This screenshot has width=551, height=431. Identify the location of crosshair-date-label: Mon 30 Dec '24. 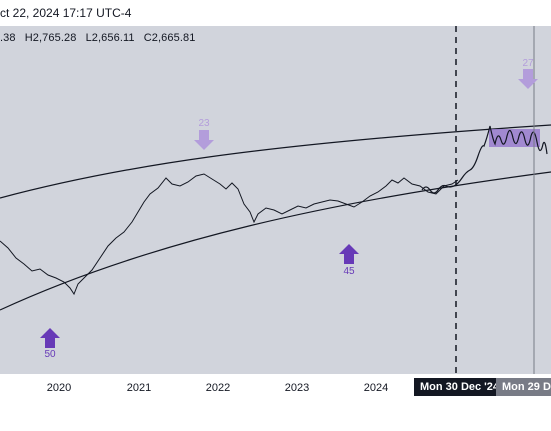
(460, 387).